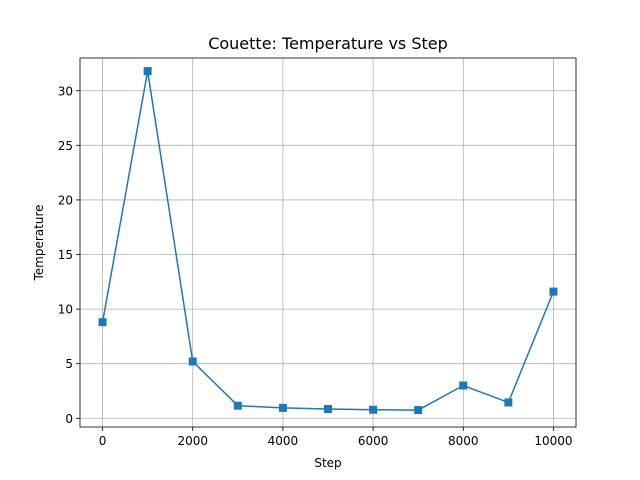  Describe the element at coordinates (39, 242) in the screenshot. I see `y-axis-title: Temperature` at that location.